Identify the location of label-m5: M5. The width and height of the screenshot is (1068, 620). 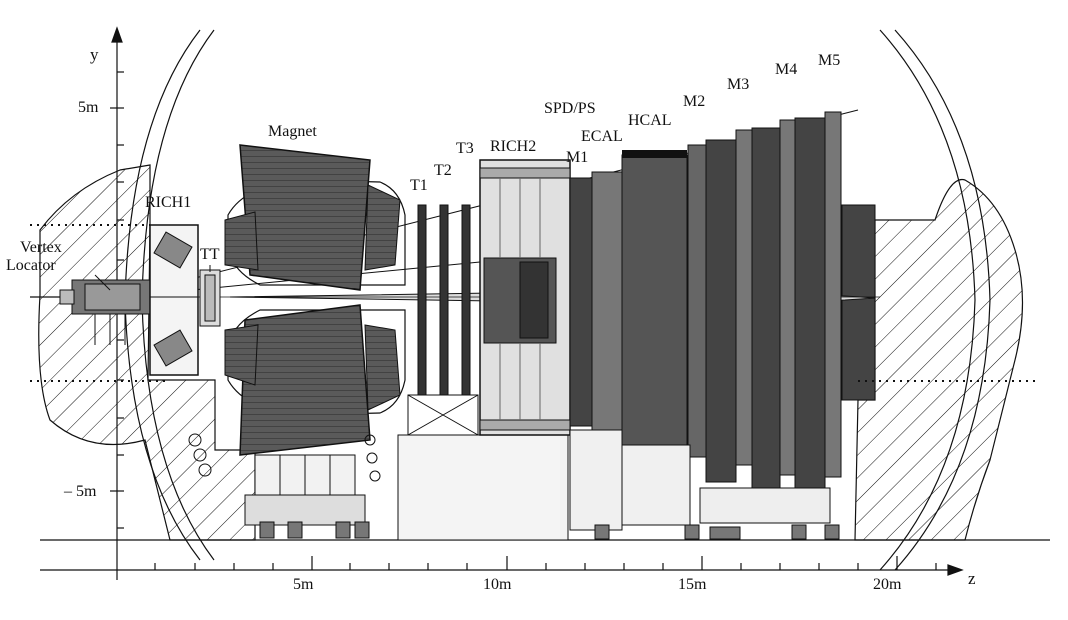
(829, 60).